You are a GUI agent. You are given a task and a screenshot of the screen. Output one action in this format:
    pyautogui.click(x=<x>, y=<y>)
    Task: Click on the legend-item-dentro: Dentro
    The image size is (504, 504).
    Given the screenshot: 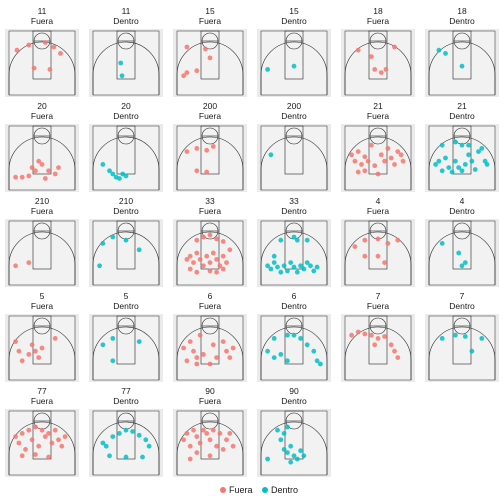 What is the action you would take?
    pyautogui.click(x=280, y=490)
    